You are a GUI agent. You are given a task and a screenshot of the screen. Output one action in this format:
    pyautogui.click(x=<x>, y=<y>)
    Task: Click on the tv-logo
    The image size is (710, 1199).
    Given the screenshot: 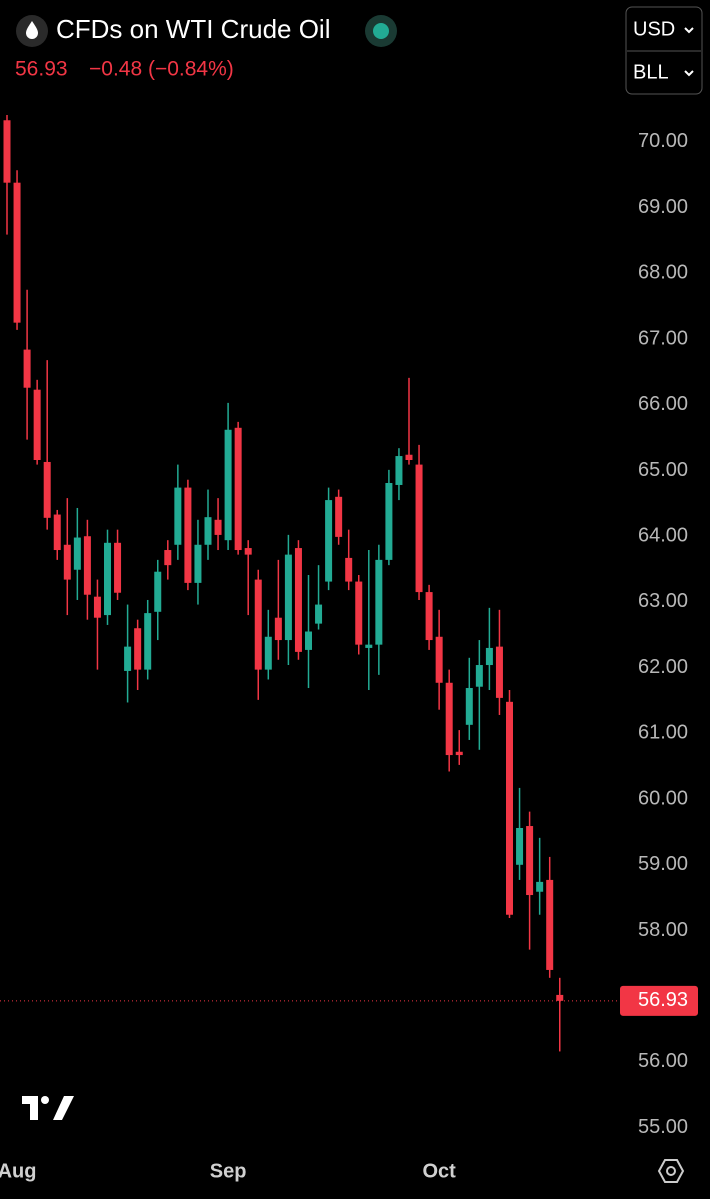 What is the action you would take?
    pyautogui.click(x=48, y=1108)
    